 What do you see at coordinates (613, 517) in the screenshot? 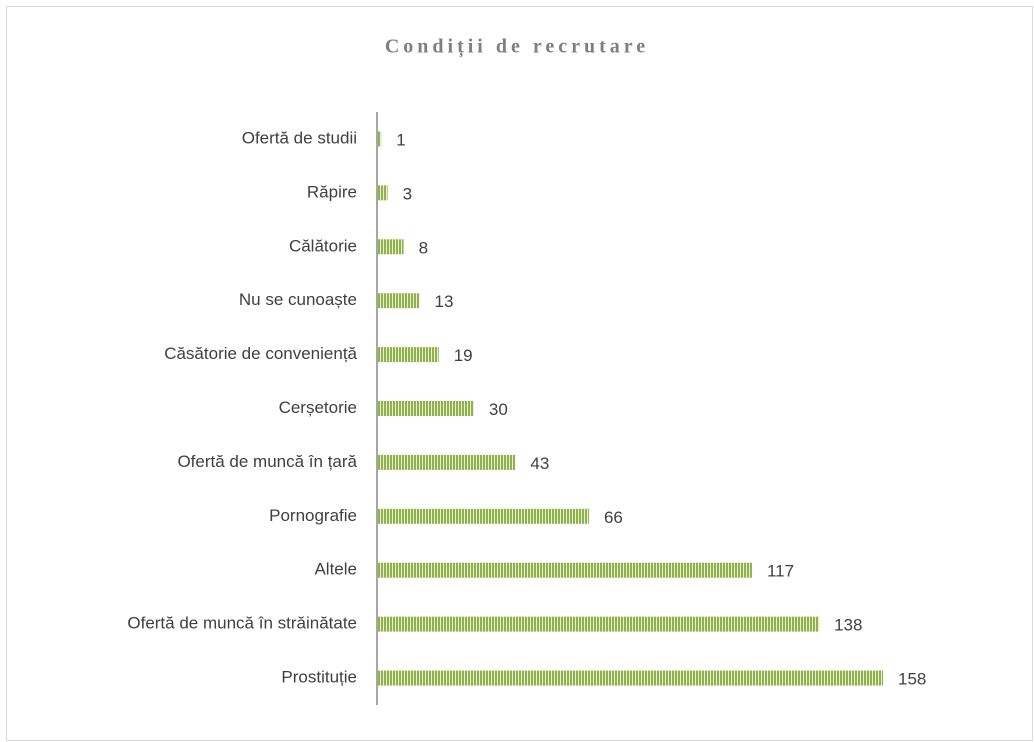
I see `data-label: 66` at bounding box center [613, 517].